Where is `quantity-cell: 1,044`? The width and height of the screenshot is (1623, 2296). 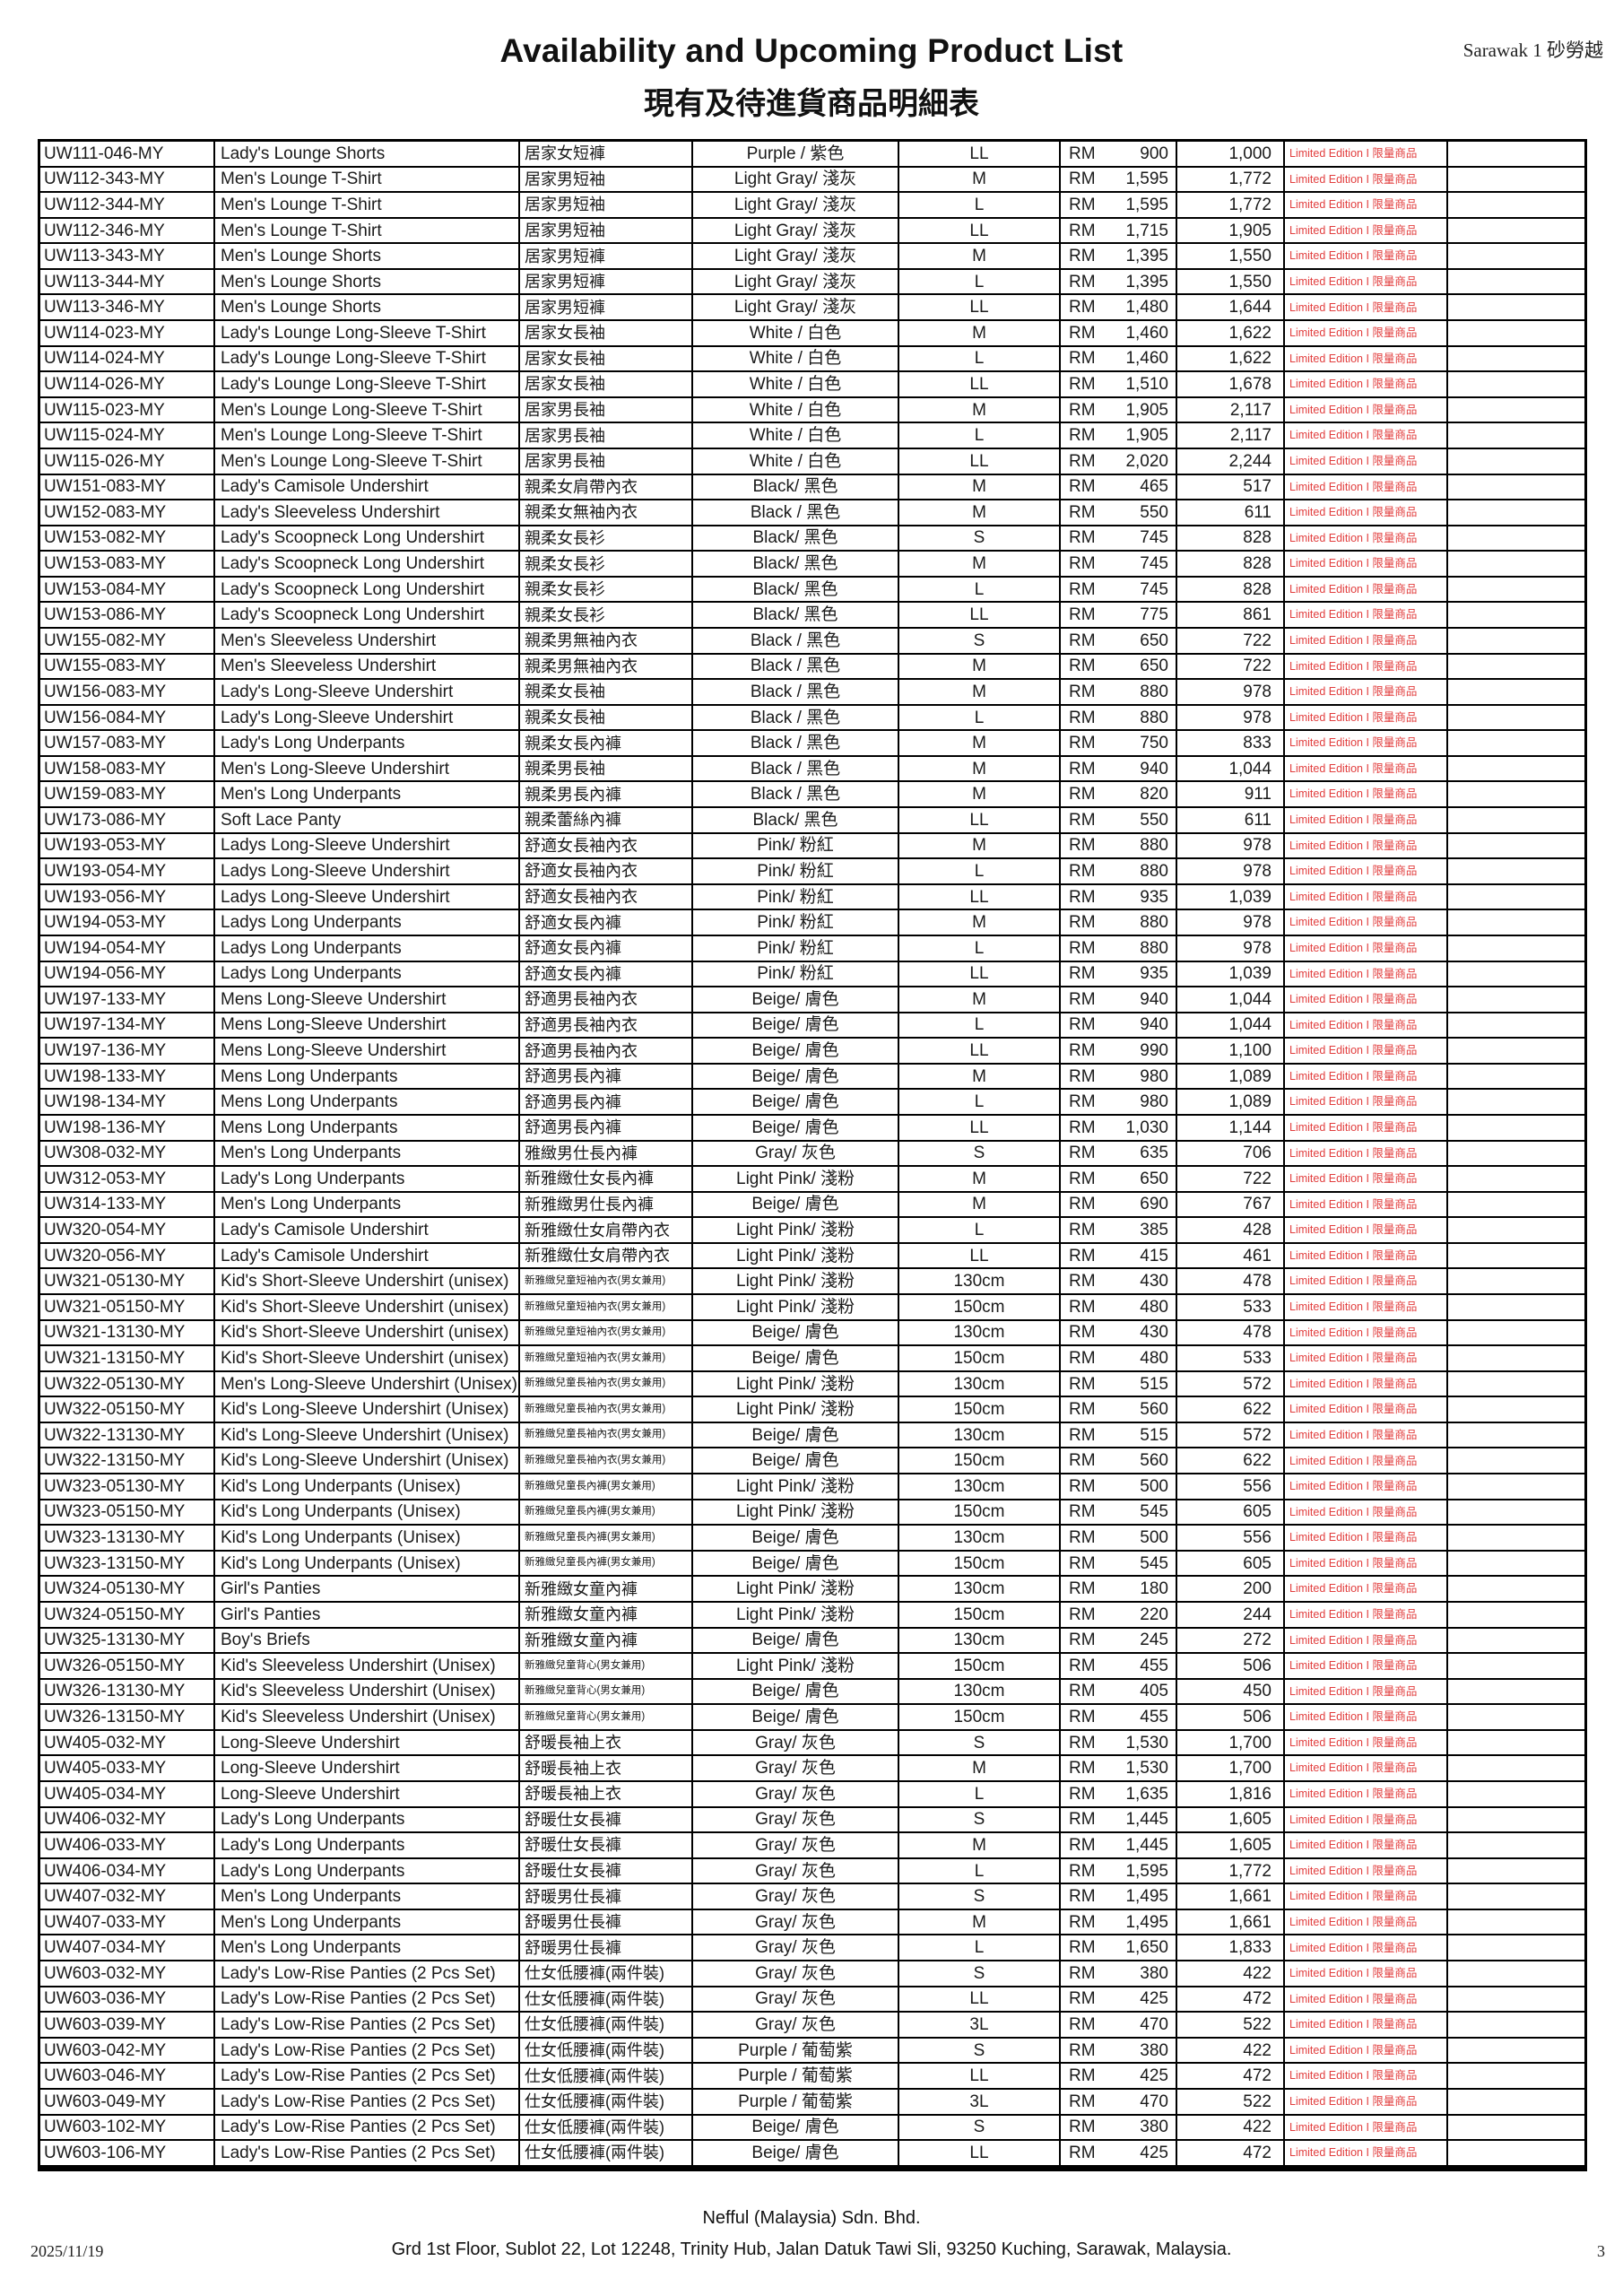
quantity-cell: 1,044 is located at coordinates (1231, 768).